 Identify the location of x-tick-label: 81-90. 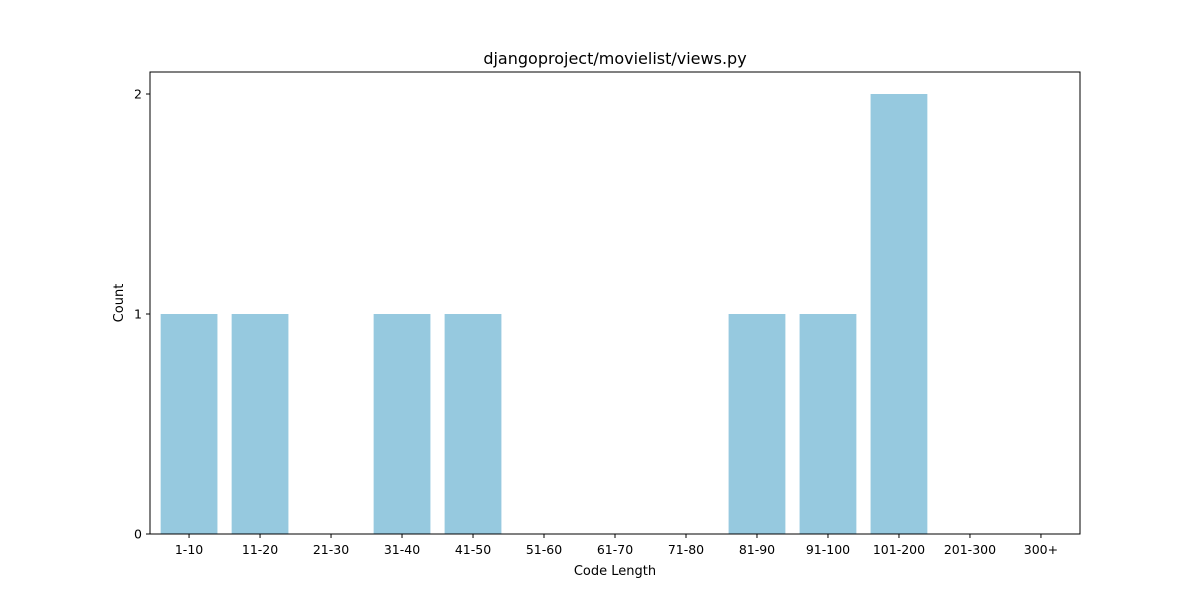
(757, 549).